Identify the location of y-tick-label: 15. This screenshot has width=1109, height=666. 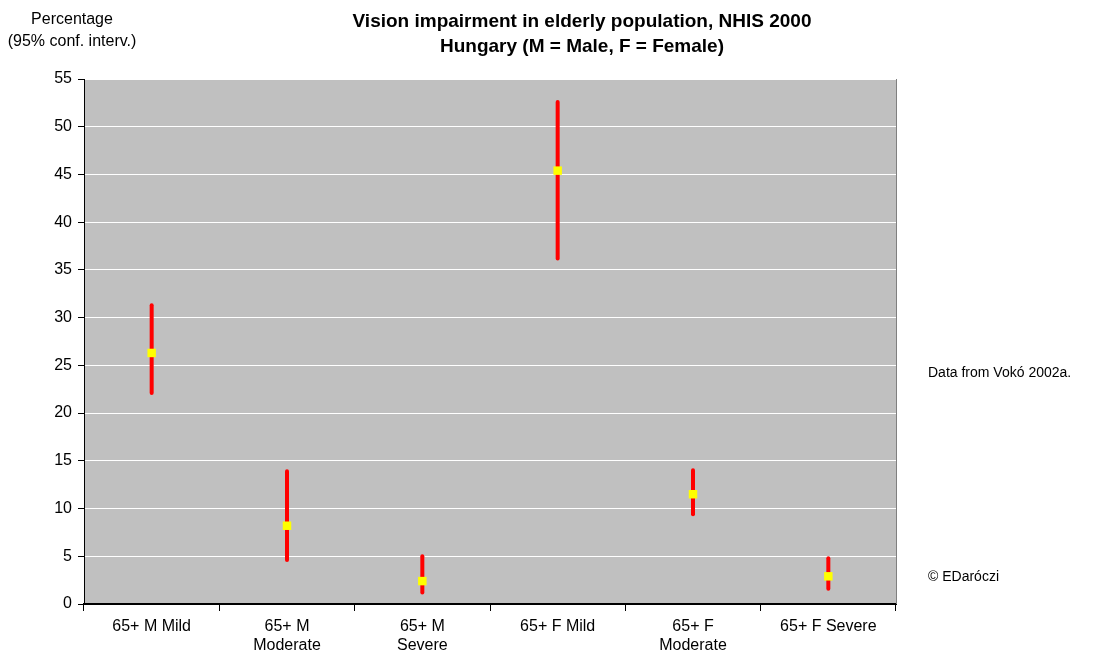
(63, 460).